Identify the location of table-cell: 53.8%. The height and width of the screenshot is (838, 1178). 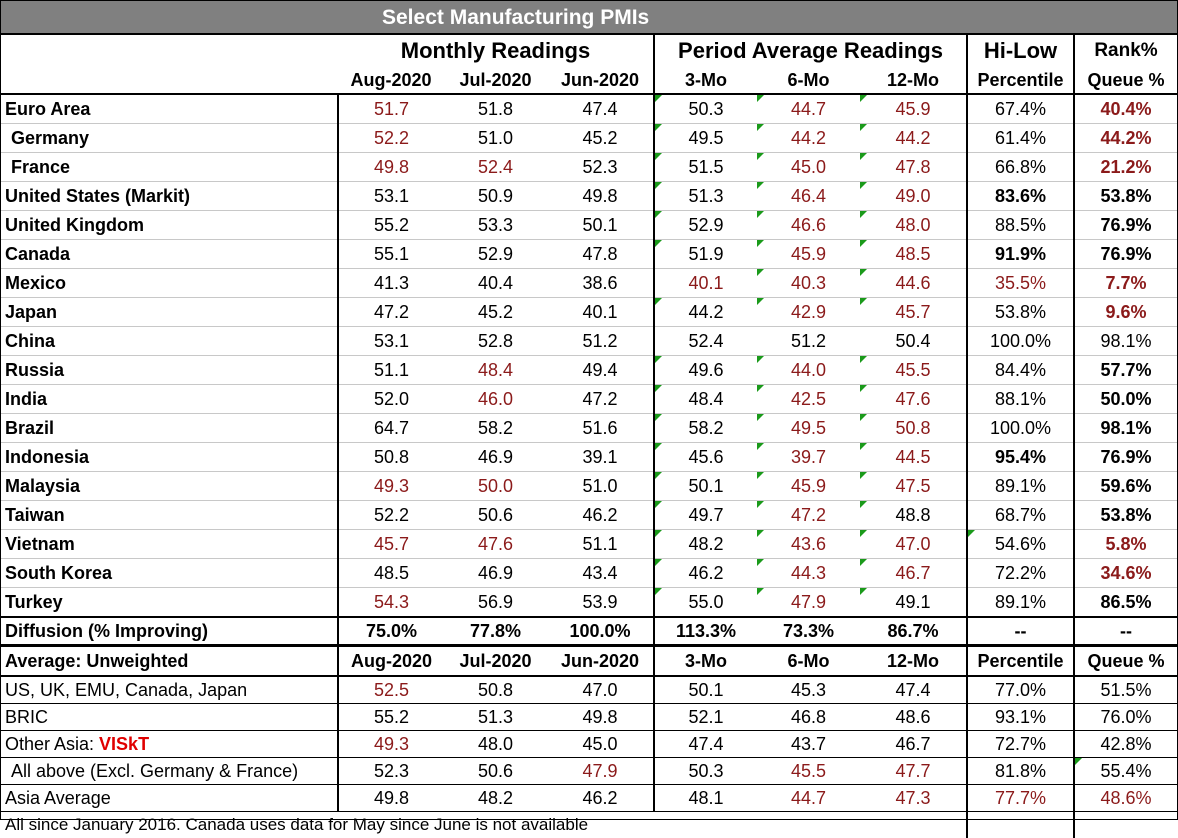
(1125, 196).